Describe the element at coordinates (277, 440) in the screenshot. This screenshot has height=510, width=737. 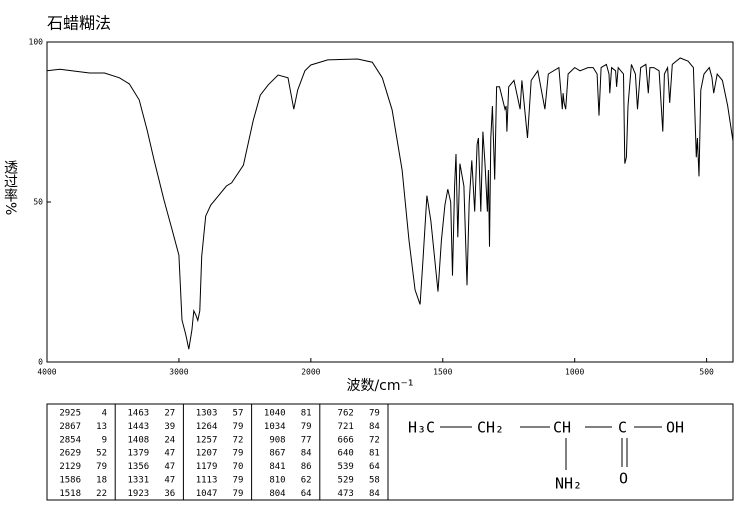
I see `wavenumber: 908` at that location.